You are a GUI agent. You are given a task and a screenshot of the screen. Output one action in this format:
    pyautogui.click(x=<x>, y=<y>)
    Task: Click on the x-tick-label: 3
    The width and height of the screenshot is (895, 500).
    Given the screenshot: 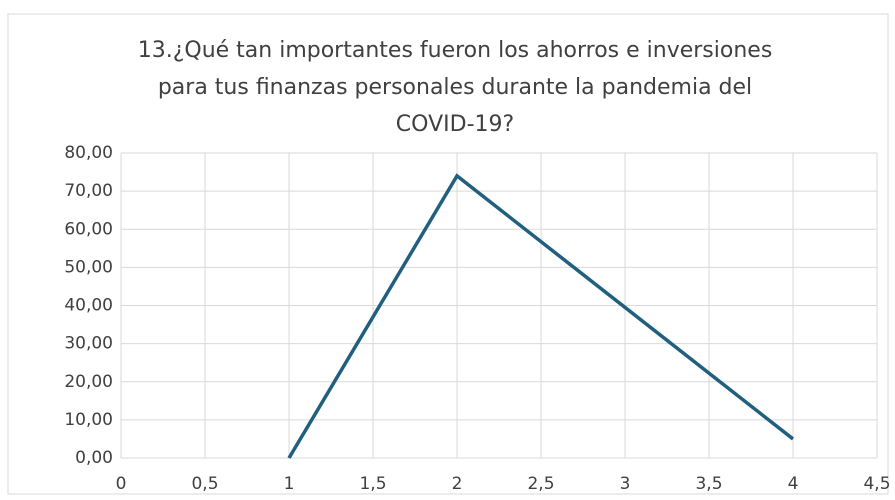 What is the action you would take?
    pyautogui.click(x=625, y=484)
    